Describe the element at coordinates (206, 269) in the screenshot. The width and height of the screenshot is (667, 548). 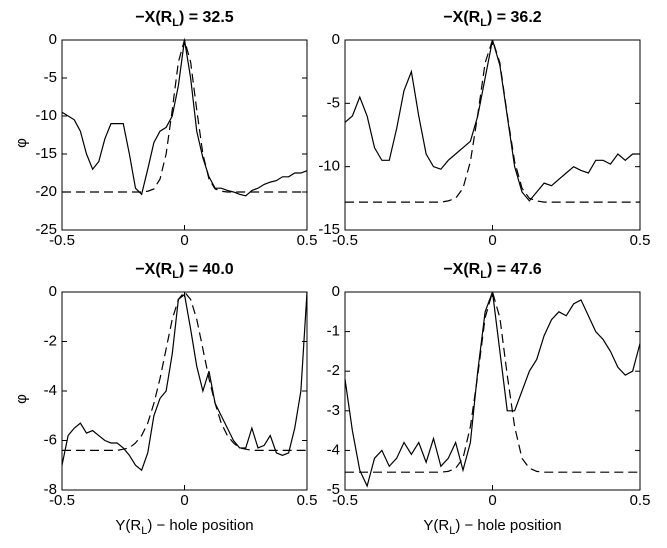
I see `chart-title-part: ) = 40.0` at that location.